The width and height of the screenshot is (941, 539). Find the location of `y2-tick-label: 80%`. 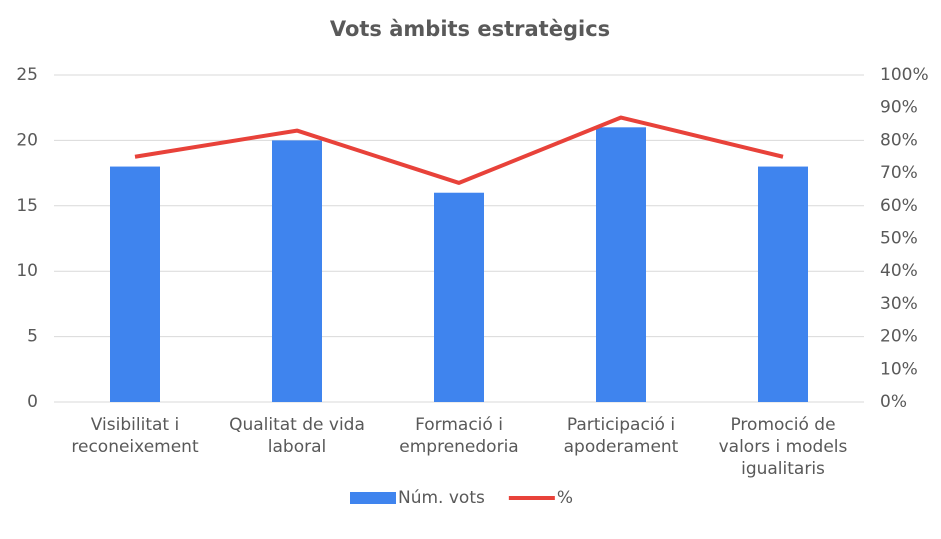

y2-tick-label: 80% is located at coordinates (899, 140).